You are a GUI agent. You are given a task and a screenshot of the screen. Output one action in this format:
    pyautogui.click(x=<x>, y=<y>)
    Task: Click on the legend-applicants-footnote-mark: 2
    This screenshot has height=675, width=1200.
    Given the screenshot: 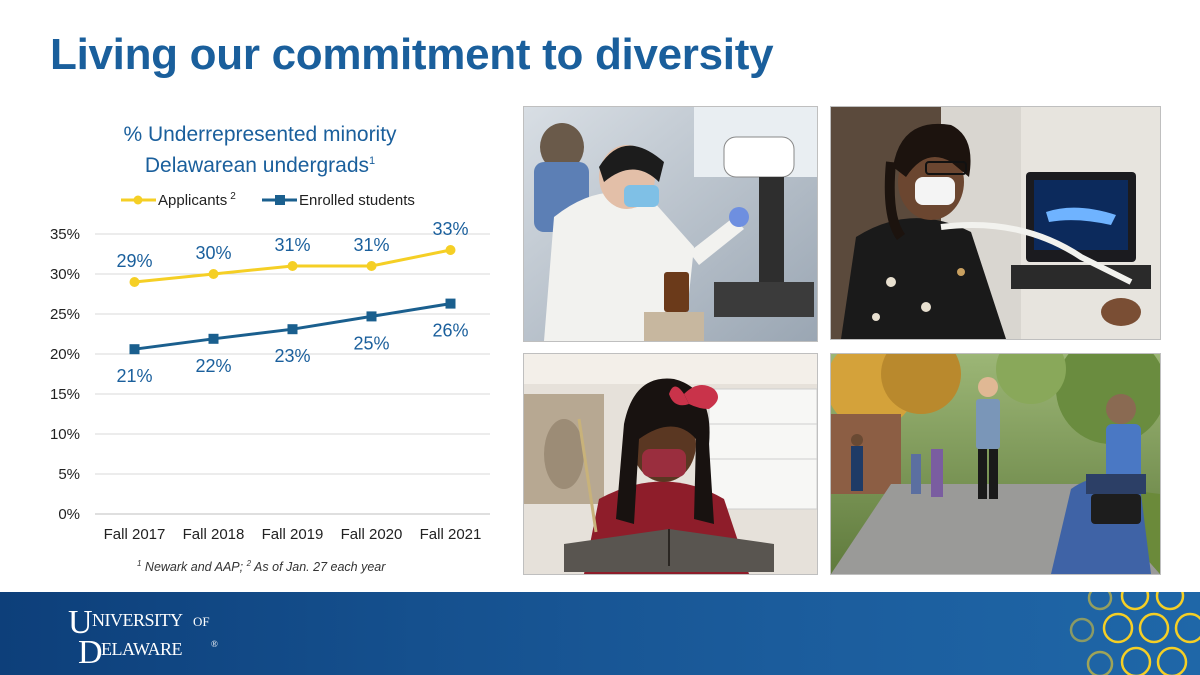 What is the action you would take?
    pyautogui.click(x=233, y=196)
    